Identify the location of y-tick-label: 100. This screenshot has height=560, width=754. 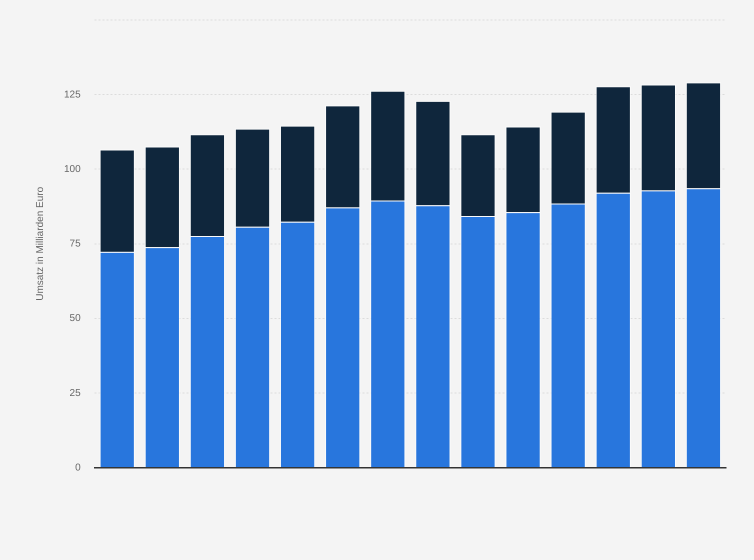
(73, 169).